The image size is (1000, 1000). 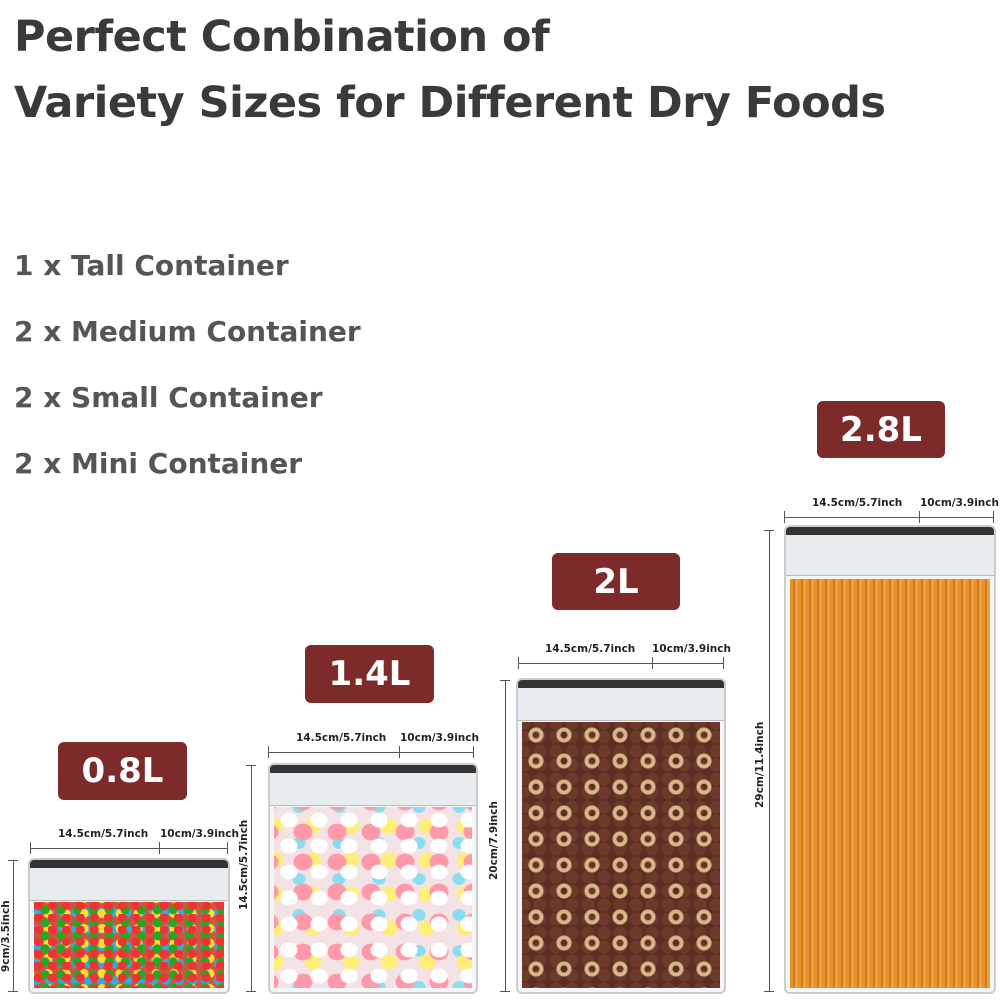 What do you see at coordinates (450, 103) in the screenshot?
I see `headline-line-2: Variety Sizes for Different Dry Foods` at bounding box center [450, 103].